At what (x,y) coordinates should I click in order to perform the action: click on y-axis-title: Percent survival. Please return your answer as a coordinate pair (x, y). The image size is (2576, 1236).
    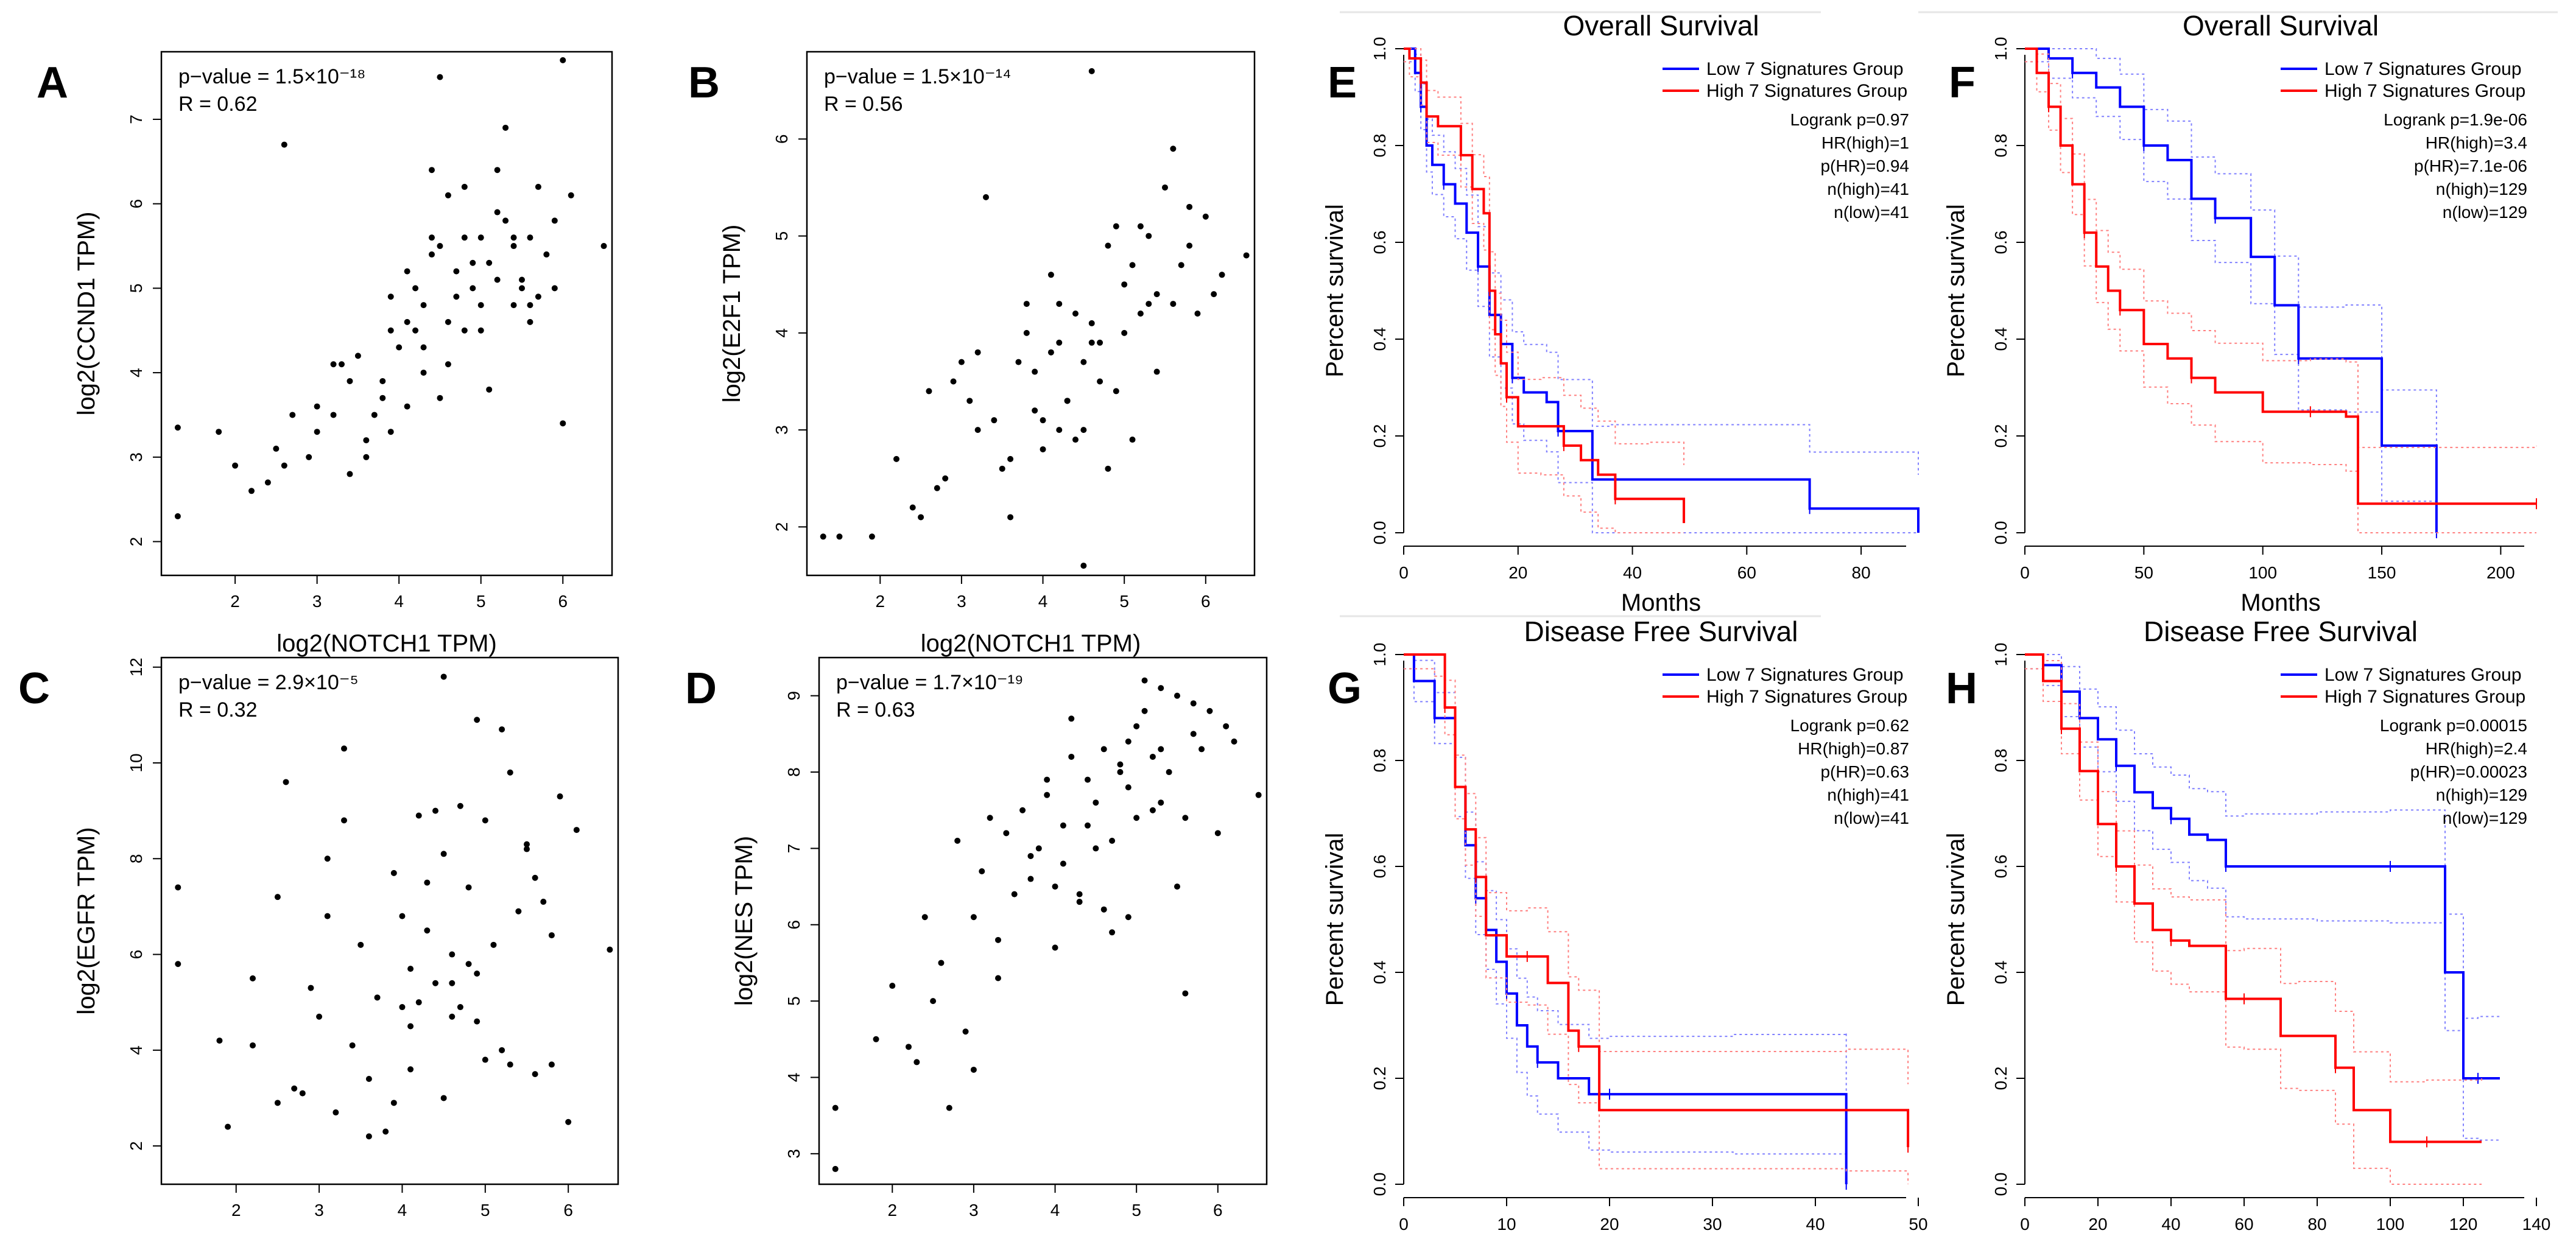
    Looking at the image, I should click on (1334, 290).